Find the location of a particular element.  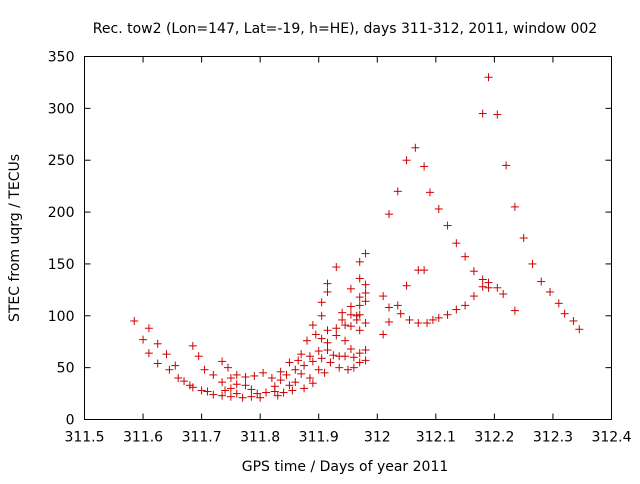

y-axis-label: STEC from uqrg / TECUs is located at coordinates (15, 238).